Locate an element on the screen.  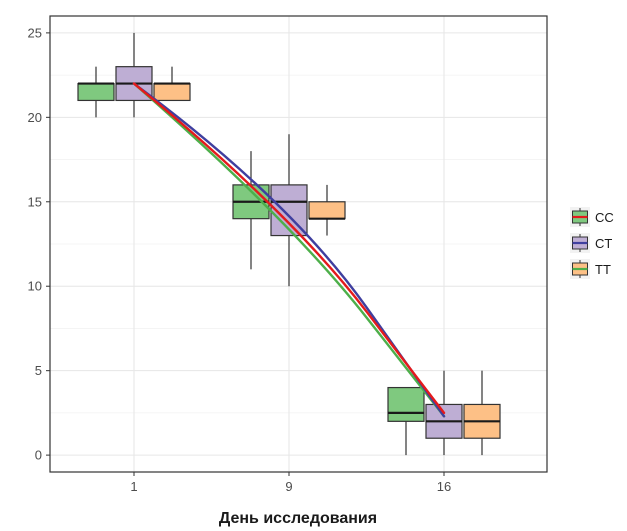
y-tick-label: 10 is located at coordinates (35, 286).